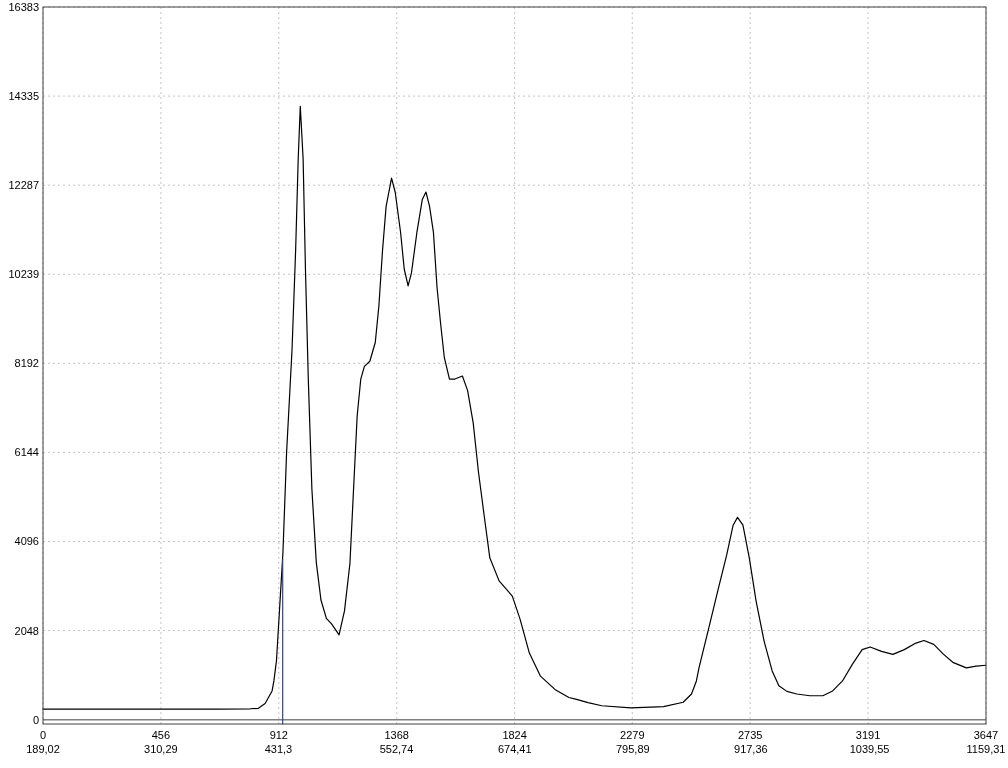 This screenshot has height=768, width=1008. I want to click on x2-tick-label: 795,89, so click(632, 749).